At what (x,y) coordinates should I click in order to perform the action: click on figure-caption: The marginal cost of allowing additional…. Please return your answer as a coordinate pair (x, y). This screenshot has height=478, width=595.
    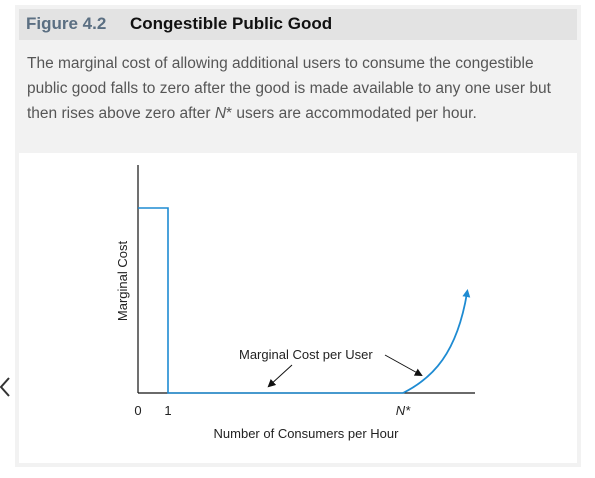
    Looking at the image, I should click on (299, 88).